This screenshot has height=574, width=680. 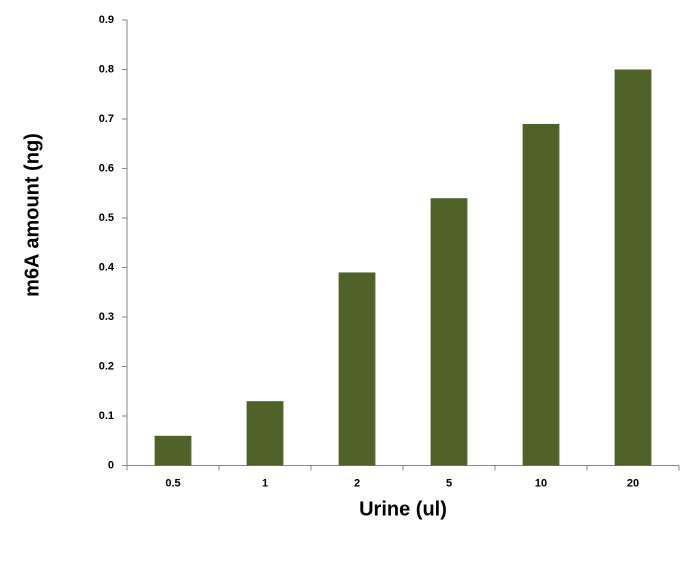 What do you see at coordinates (106, 317) in the screenshot?
I see `y-tick-label: 0.3` at bounding box center [106, 317].